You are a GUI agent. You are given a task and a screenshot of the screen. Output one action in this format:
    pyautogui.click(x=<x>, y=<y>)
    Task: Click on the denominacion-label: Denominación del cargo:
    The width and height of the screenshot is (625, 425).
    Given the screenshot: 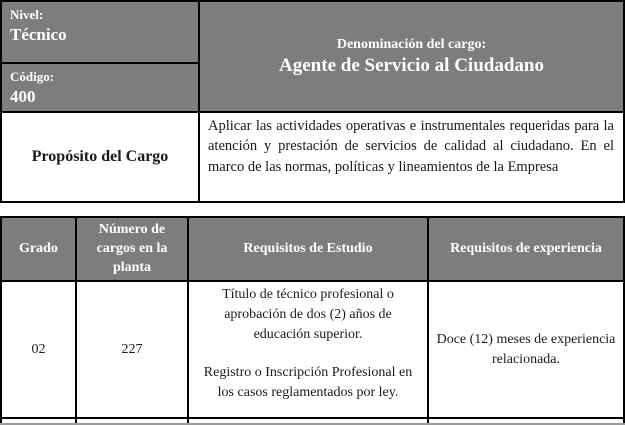 What is the action you would take?
    pyautogui.click(x=411, y=44)
    